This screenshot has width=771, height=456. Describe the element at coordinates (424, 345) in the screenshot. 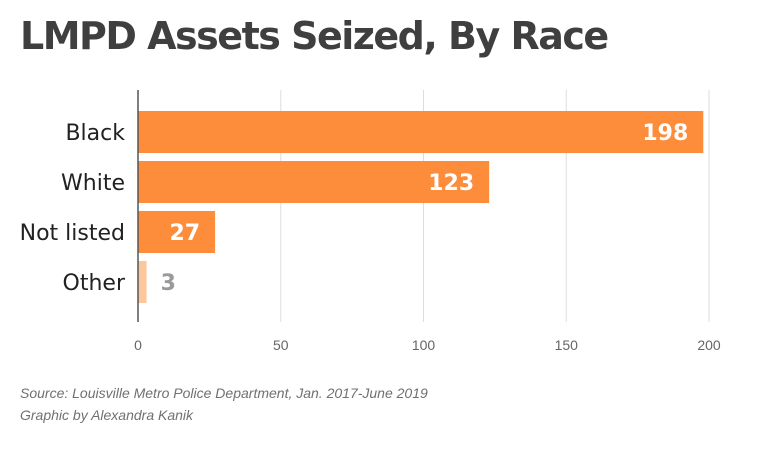

I see `x-tick-label: 100` at that location.